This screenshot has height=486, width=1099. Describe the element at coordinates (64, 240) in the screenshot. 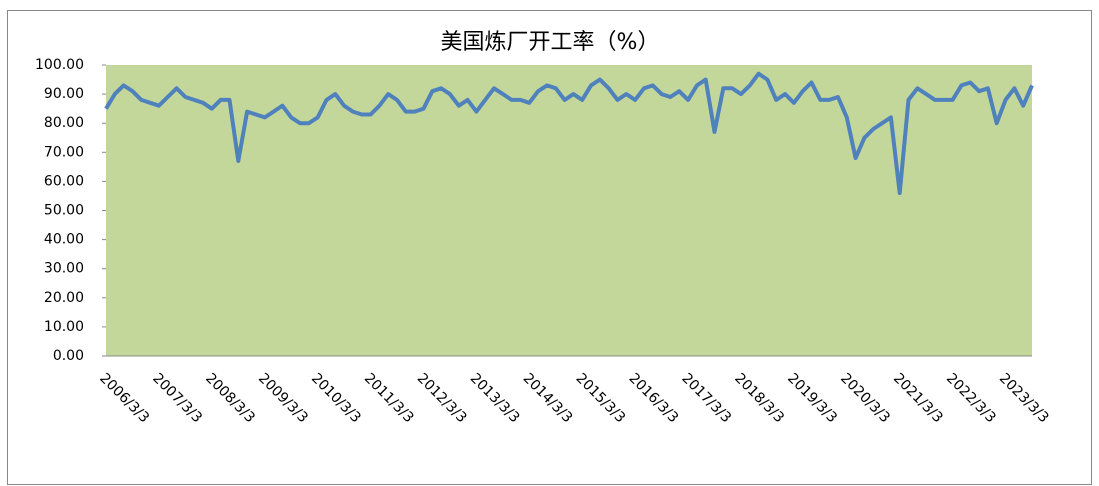

I see `y-tick-label: 40.00` at that location.